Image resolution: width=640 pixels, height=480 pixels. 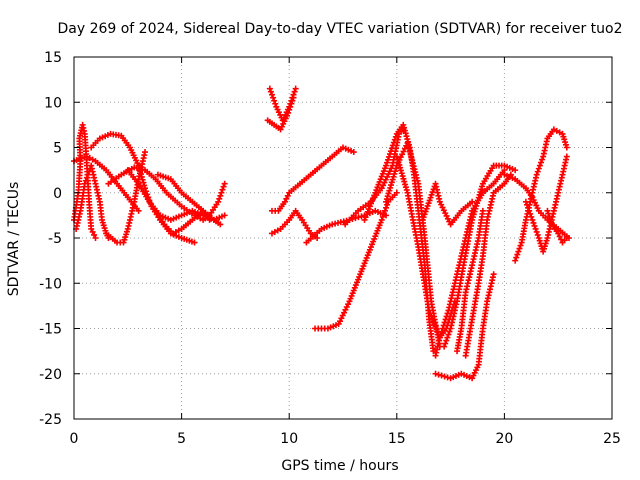 I want to click on x-tick-label: 20, so click(x=504, y=439).